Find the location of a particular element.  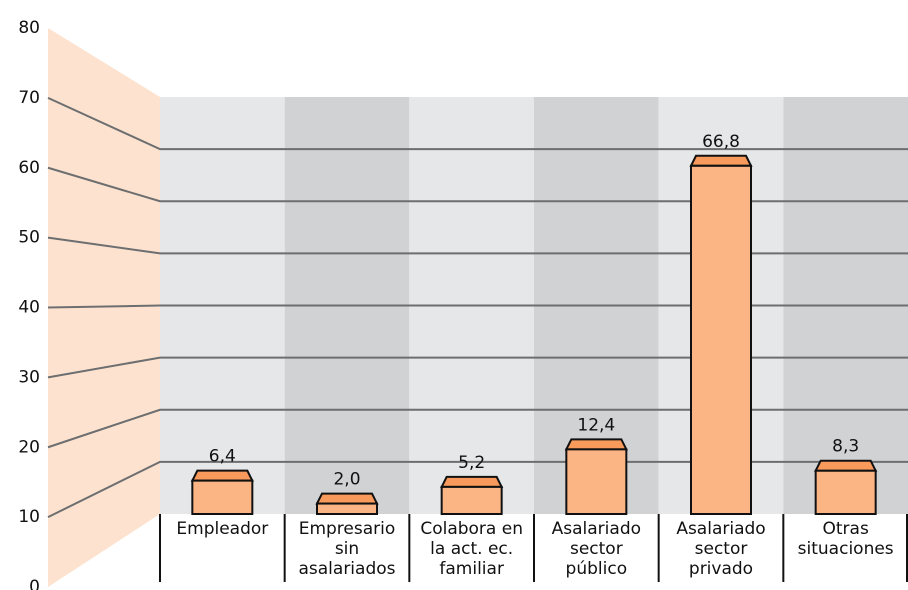

y-tick-label: 10 is located at coordinates (29, 517).